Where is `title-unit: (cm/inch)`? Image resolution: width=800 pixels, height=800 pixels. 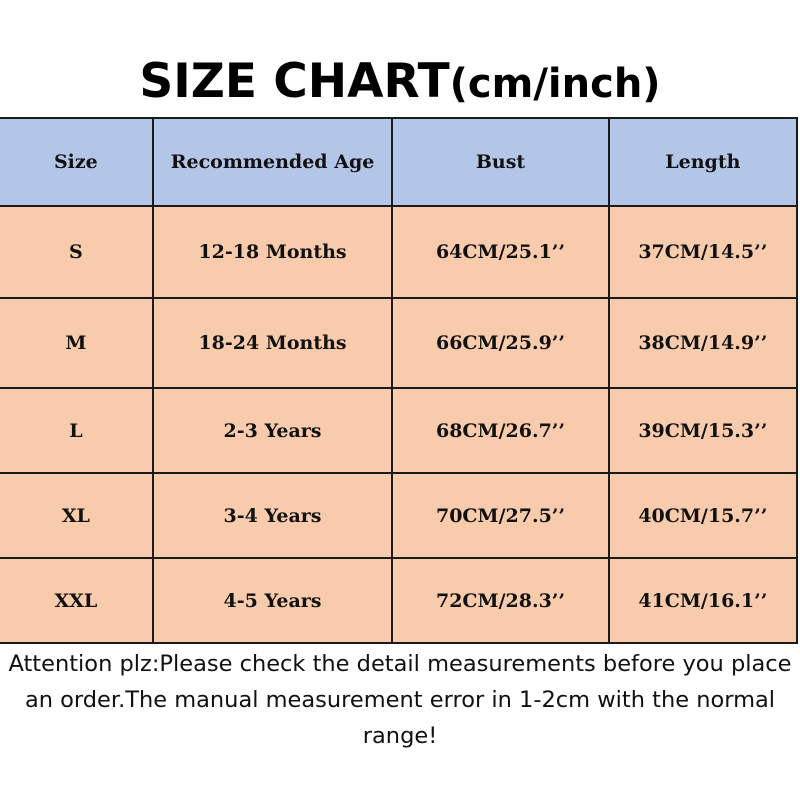
title-unit: (cm/inch) is located at coordinates (555, 84).